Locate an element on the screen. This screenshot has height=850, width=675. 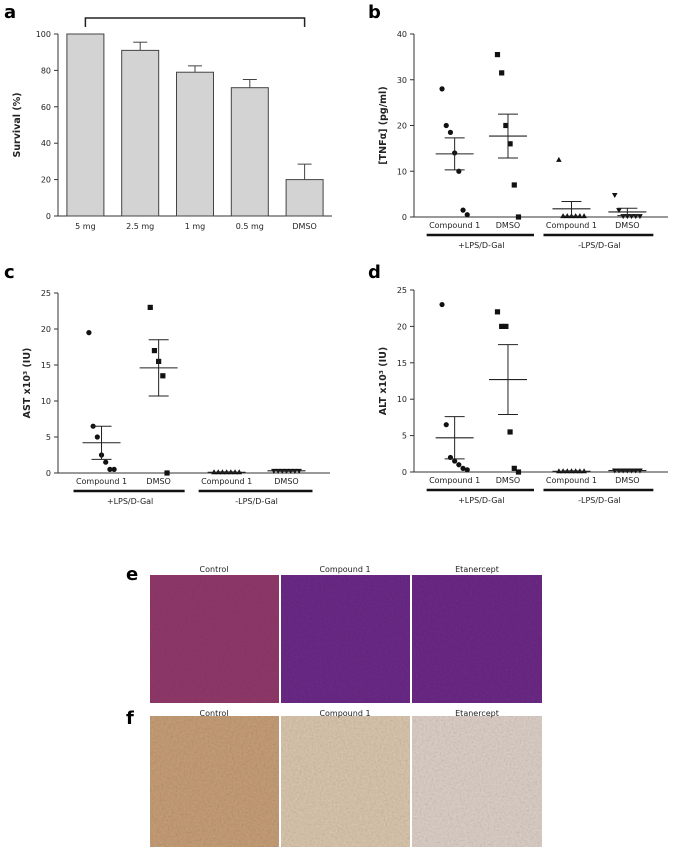
histology-red-overlay is located at coordinates (214, 639).